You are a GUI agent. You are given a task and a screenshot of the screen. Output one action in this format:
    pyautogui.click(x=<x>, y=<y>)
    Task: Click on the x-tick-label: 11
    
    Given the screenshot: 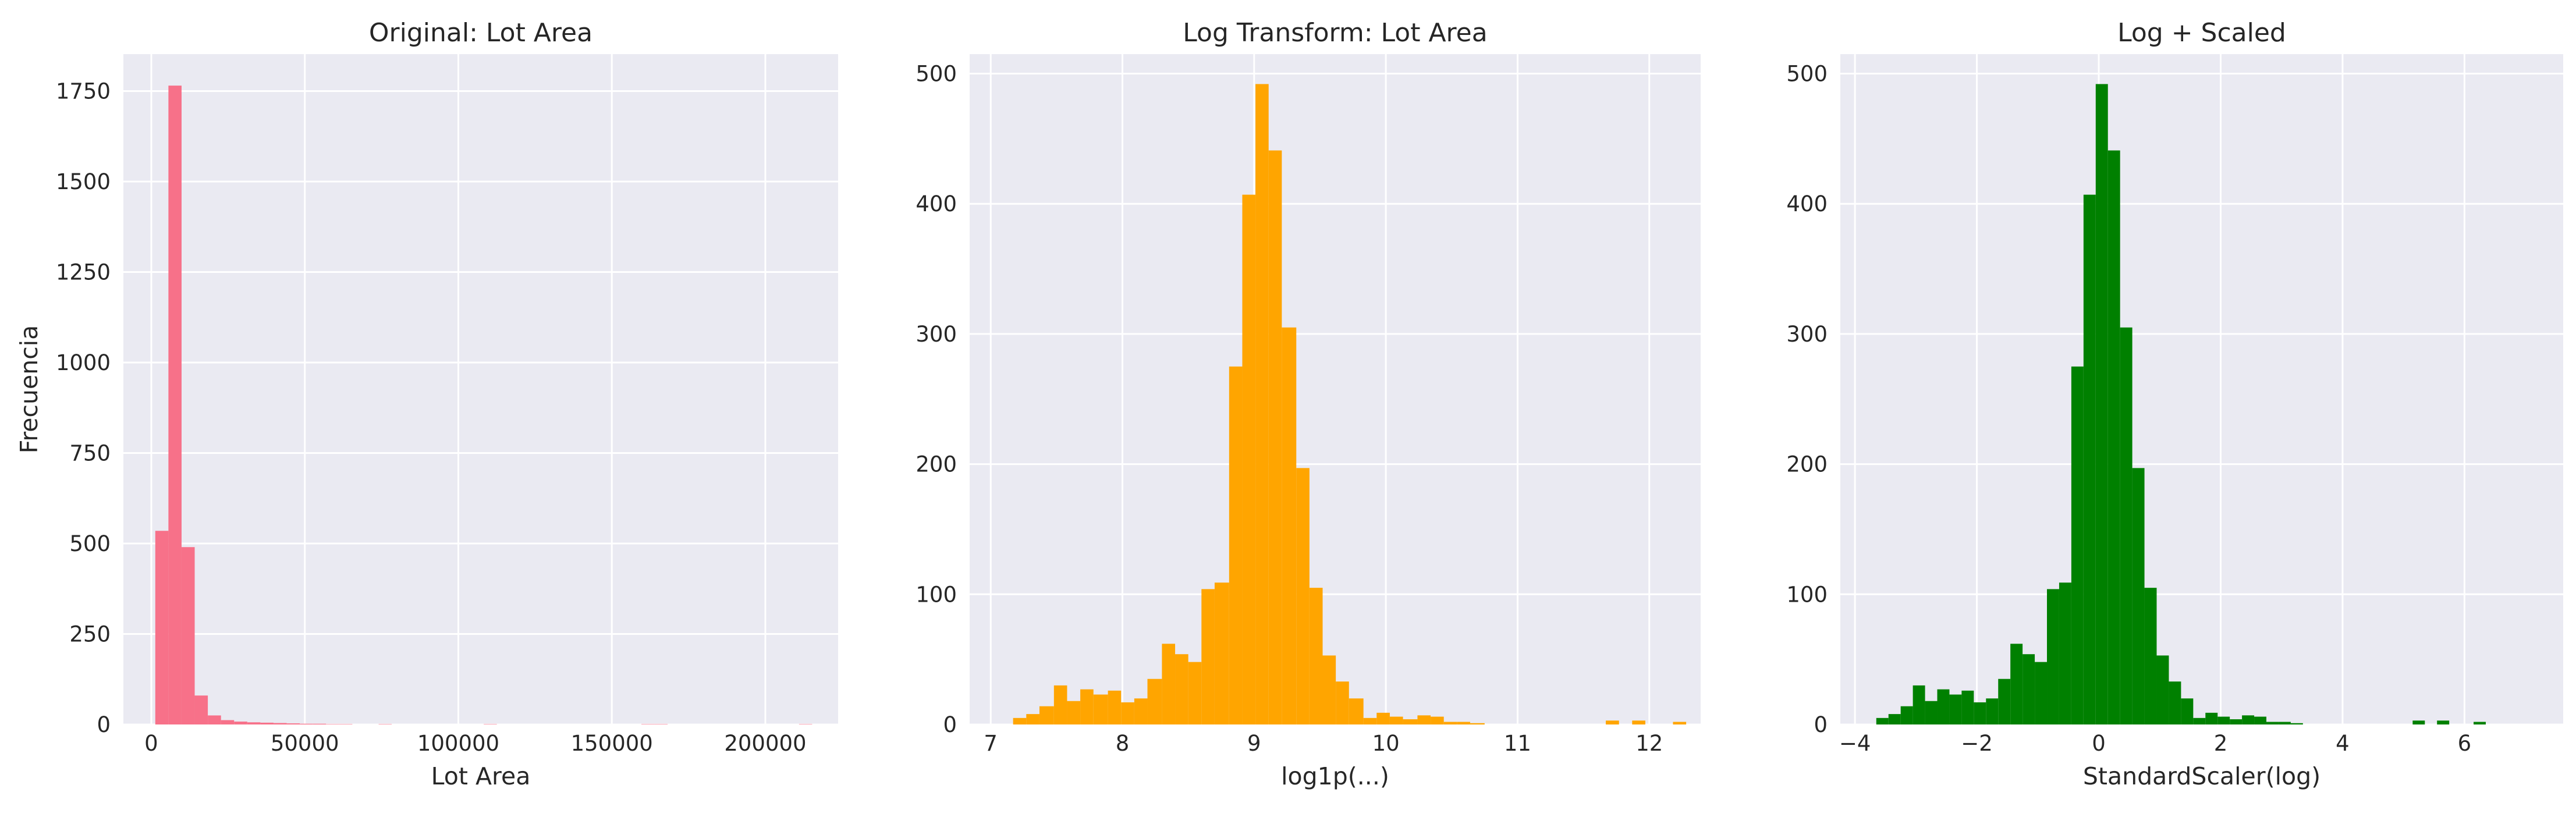 What is the action you would take?
    pyautogui.click(x=1518, y=744)
    